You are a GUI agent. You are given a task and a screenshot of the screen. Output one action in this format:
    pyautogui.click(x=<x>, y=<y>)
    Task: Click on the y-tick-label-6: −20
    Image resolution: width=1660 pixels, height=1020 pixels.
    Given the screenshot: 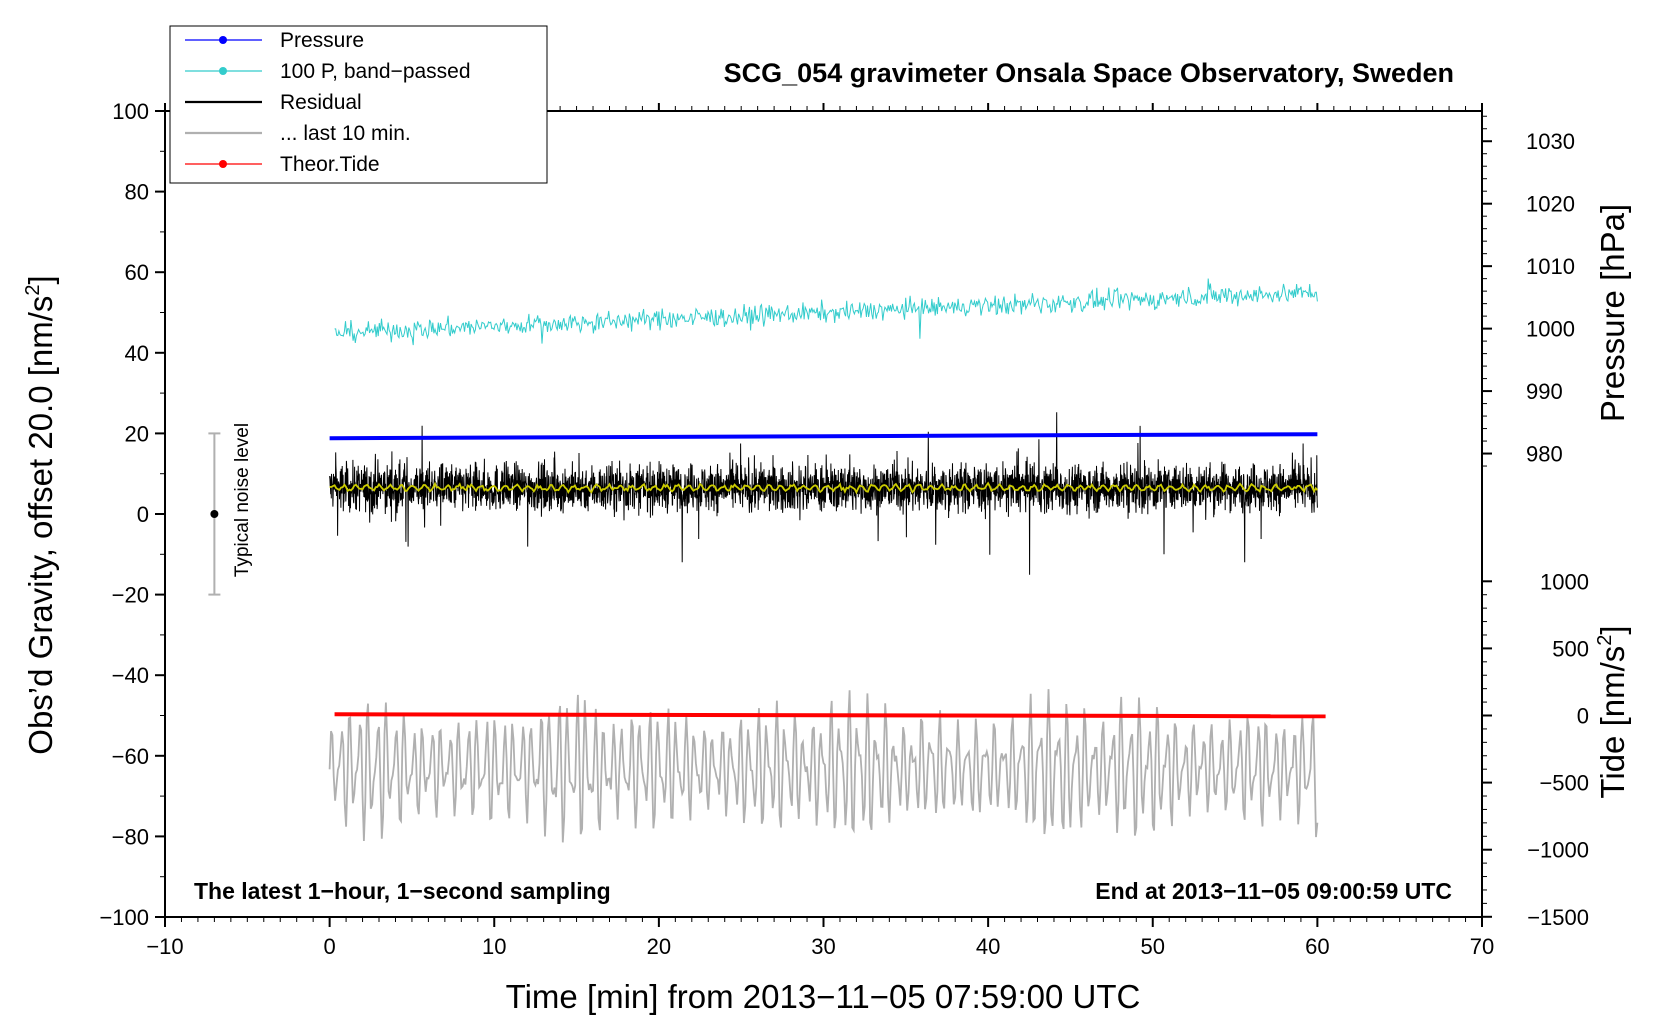 What is the action you would take?
    pyautogui.click(x=130, y=595)
    